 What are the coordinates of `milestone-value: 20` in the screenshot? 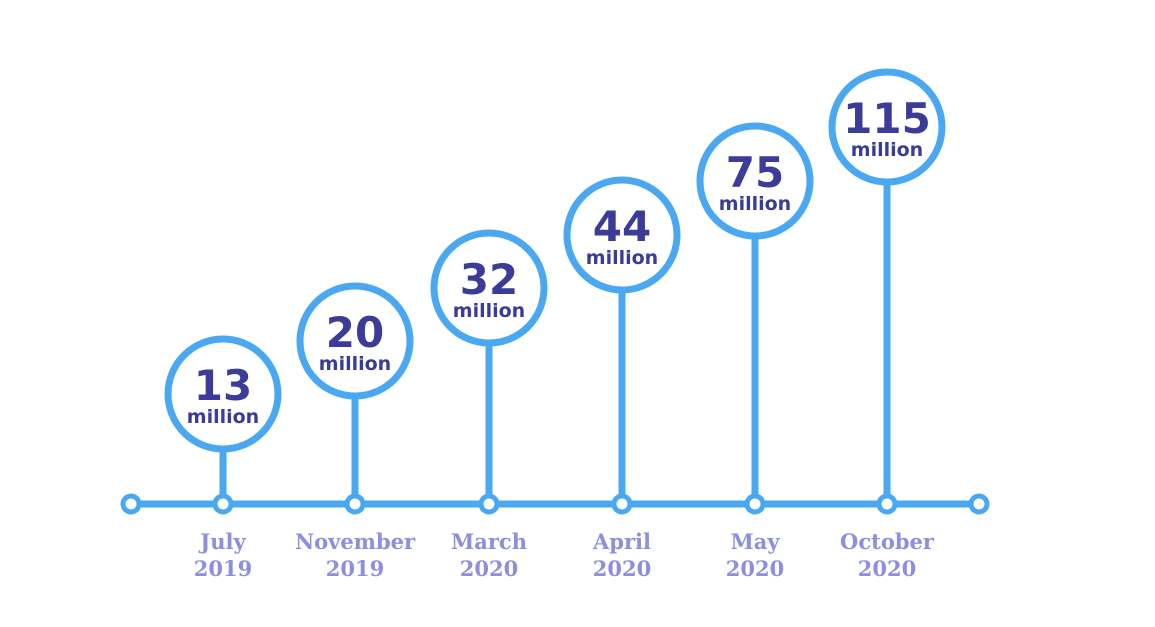 It's located at (355, 332).